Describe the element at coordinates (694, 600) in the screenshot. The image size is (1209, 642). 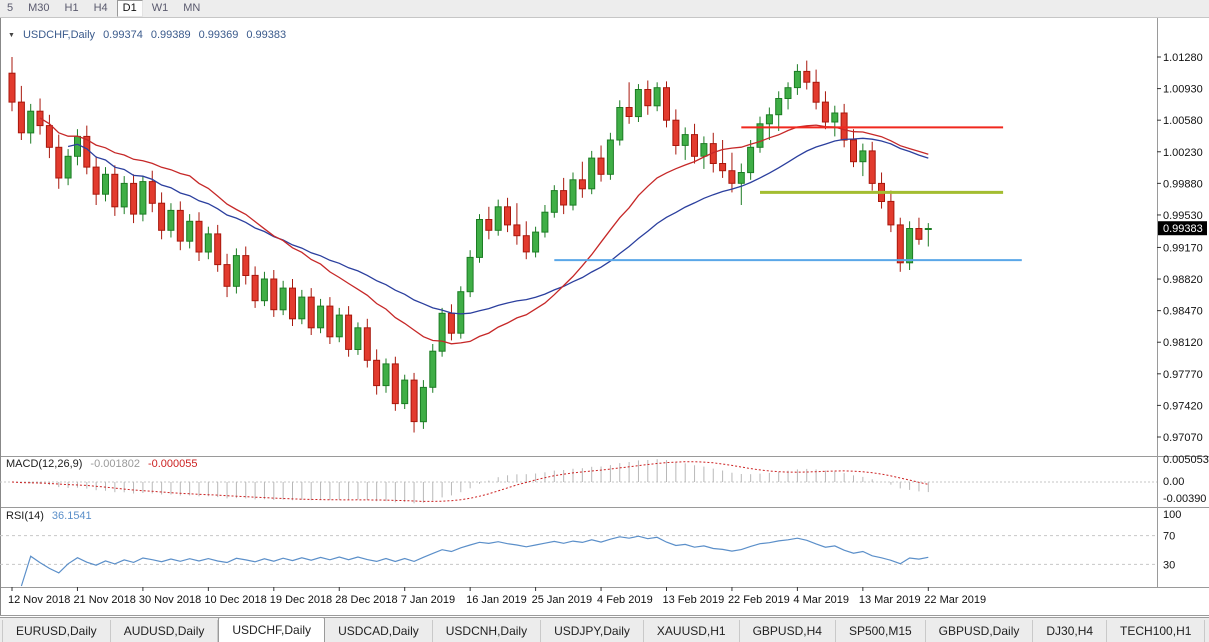
I see `axis-label: 13 Feb 2019` at that location.